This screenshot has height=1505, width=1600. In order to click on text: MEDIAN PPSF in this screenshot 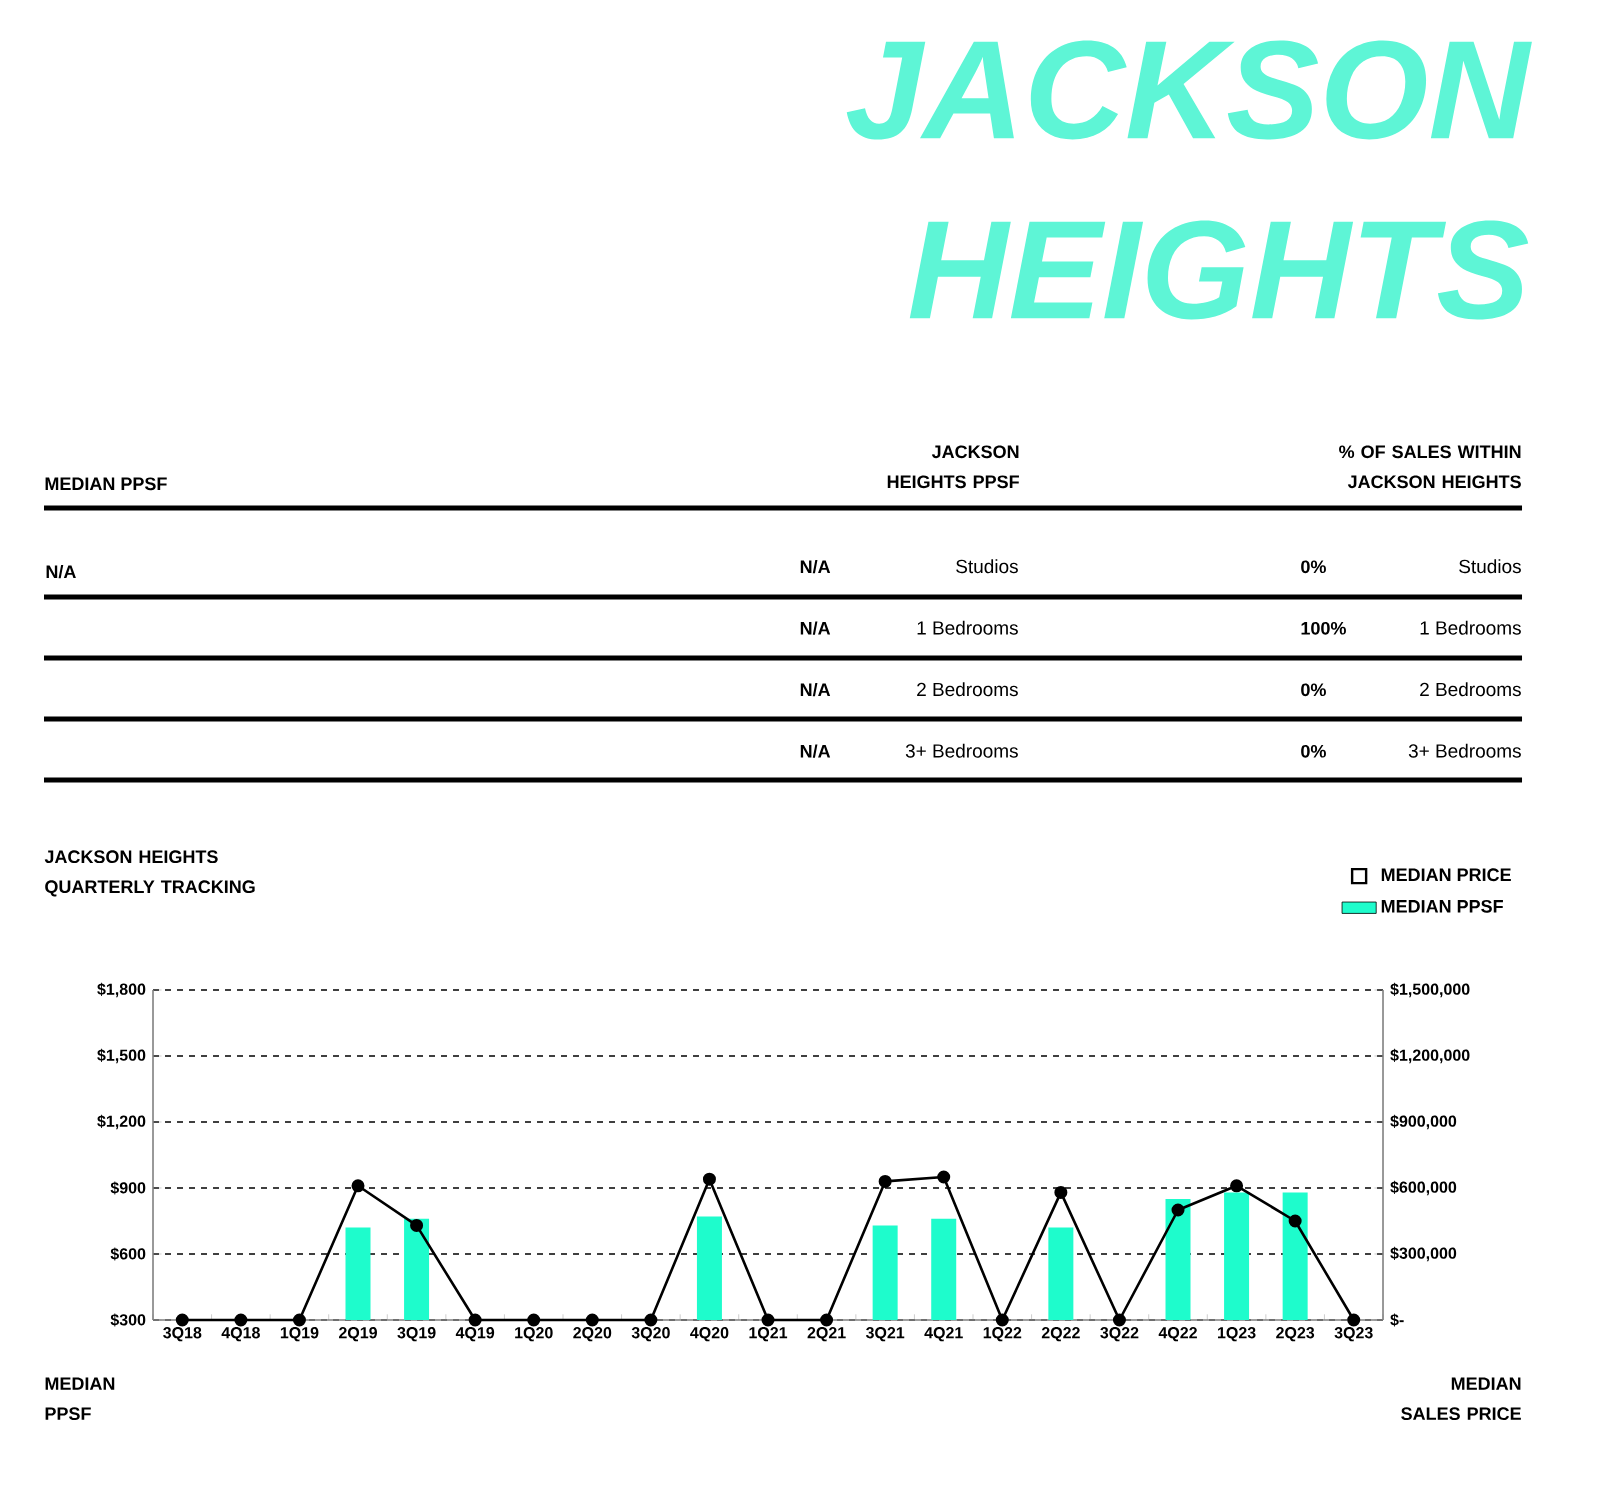, I will do `click(106, 484)`.